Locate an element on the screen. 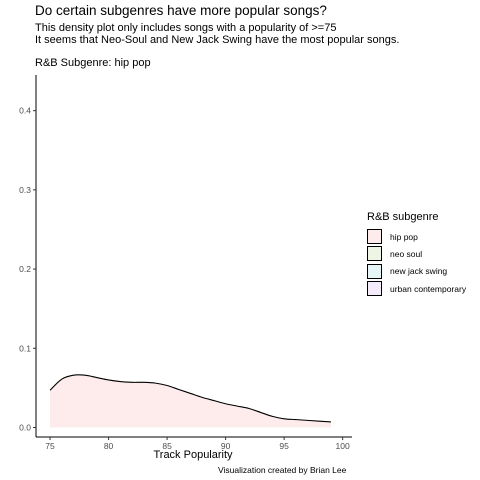  legend-item: neo soul is located at coordinates (416, 253).